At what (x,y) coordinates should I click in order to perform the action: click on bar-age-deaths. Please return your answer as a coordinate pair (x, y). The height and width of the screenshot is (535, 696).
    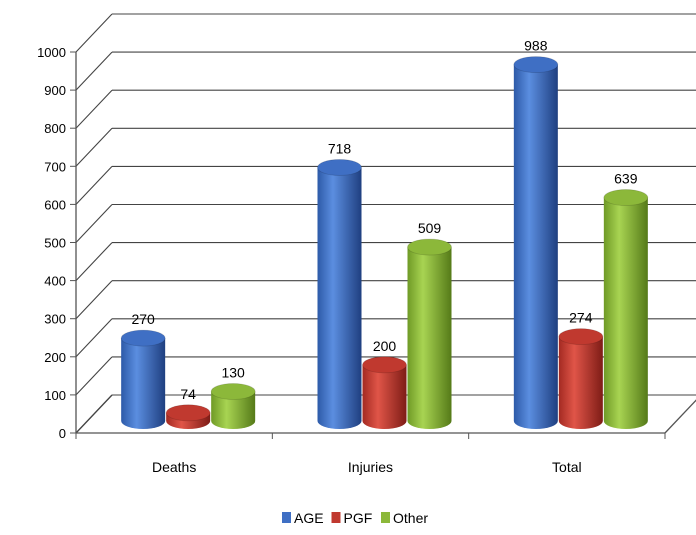
    Looking at the image, I should click on (143, 379).